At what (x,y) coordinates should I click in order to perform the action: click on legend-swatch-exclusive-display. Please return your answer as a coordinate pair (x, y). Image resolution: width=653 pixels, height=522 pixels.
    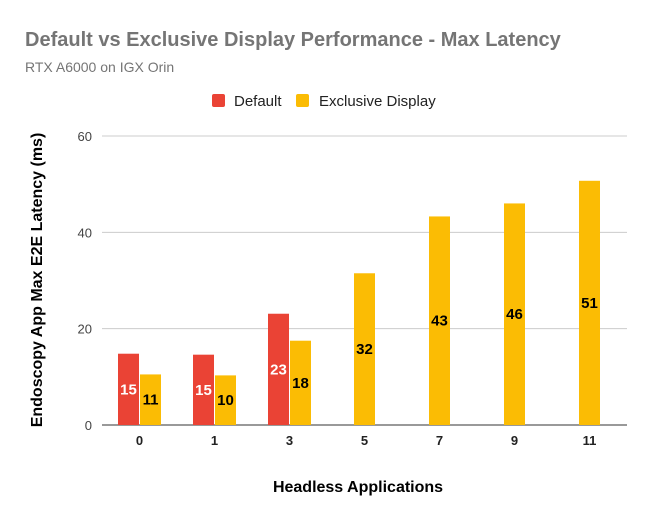
    Looking at the image, I should click on (302, 100).